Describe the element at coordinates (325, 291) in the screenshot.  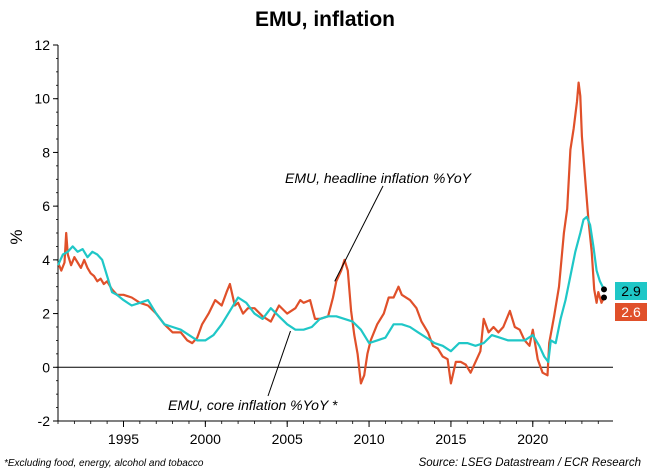
I see `annotation-leaders` at that location.